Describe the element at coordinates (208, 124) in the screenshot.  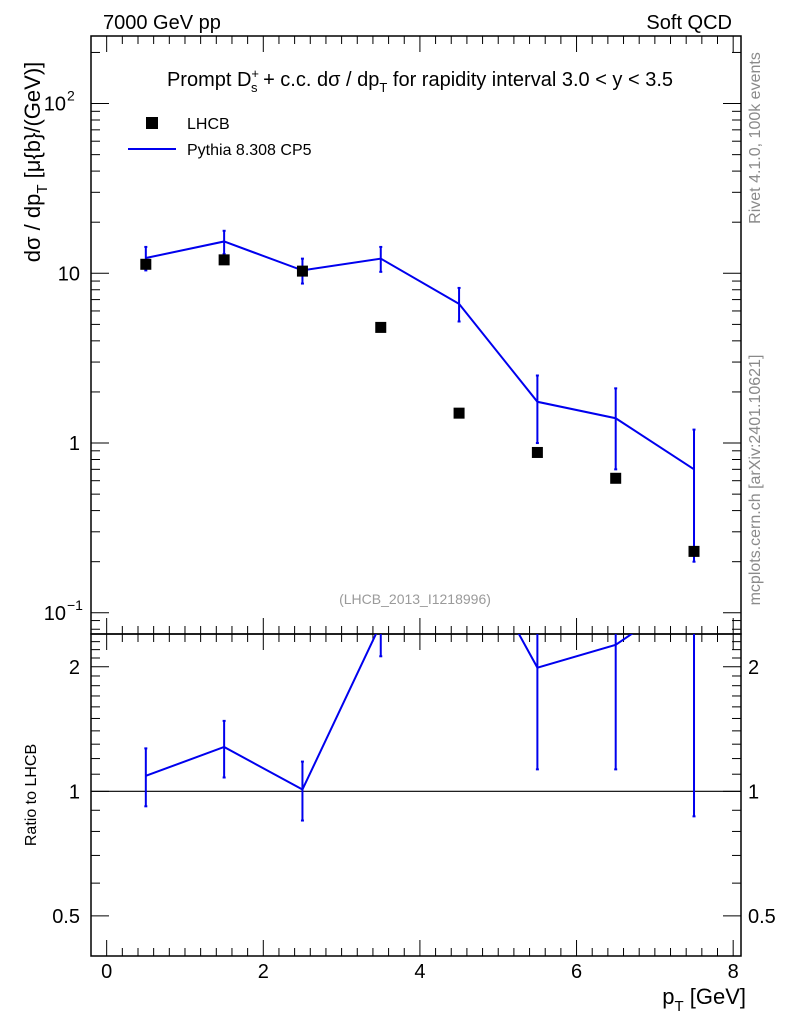
I see `legend-label-lhcb: LHCB` at that location.